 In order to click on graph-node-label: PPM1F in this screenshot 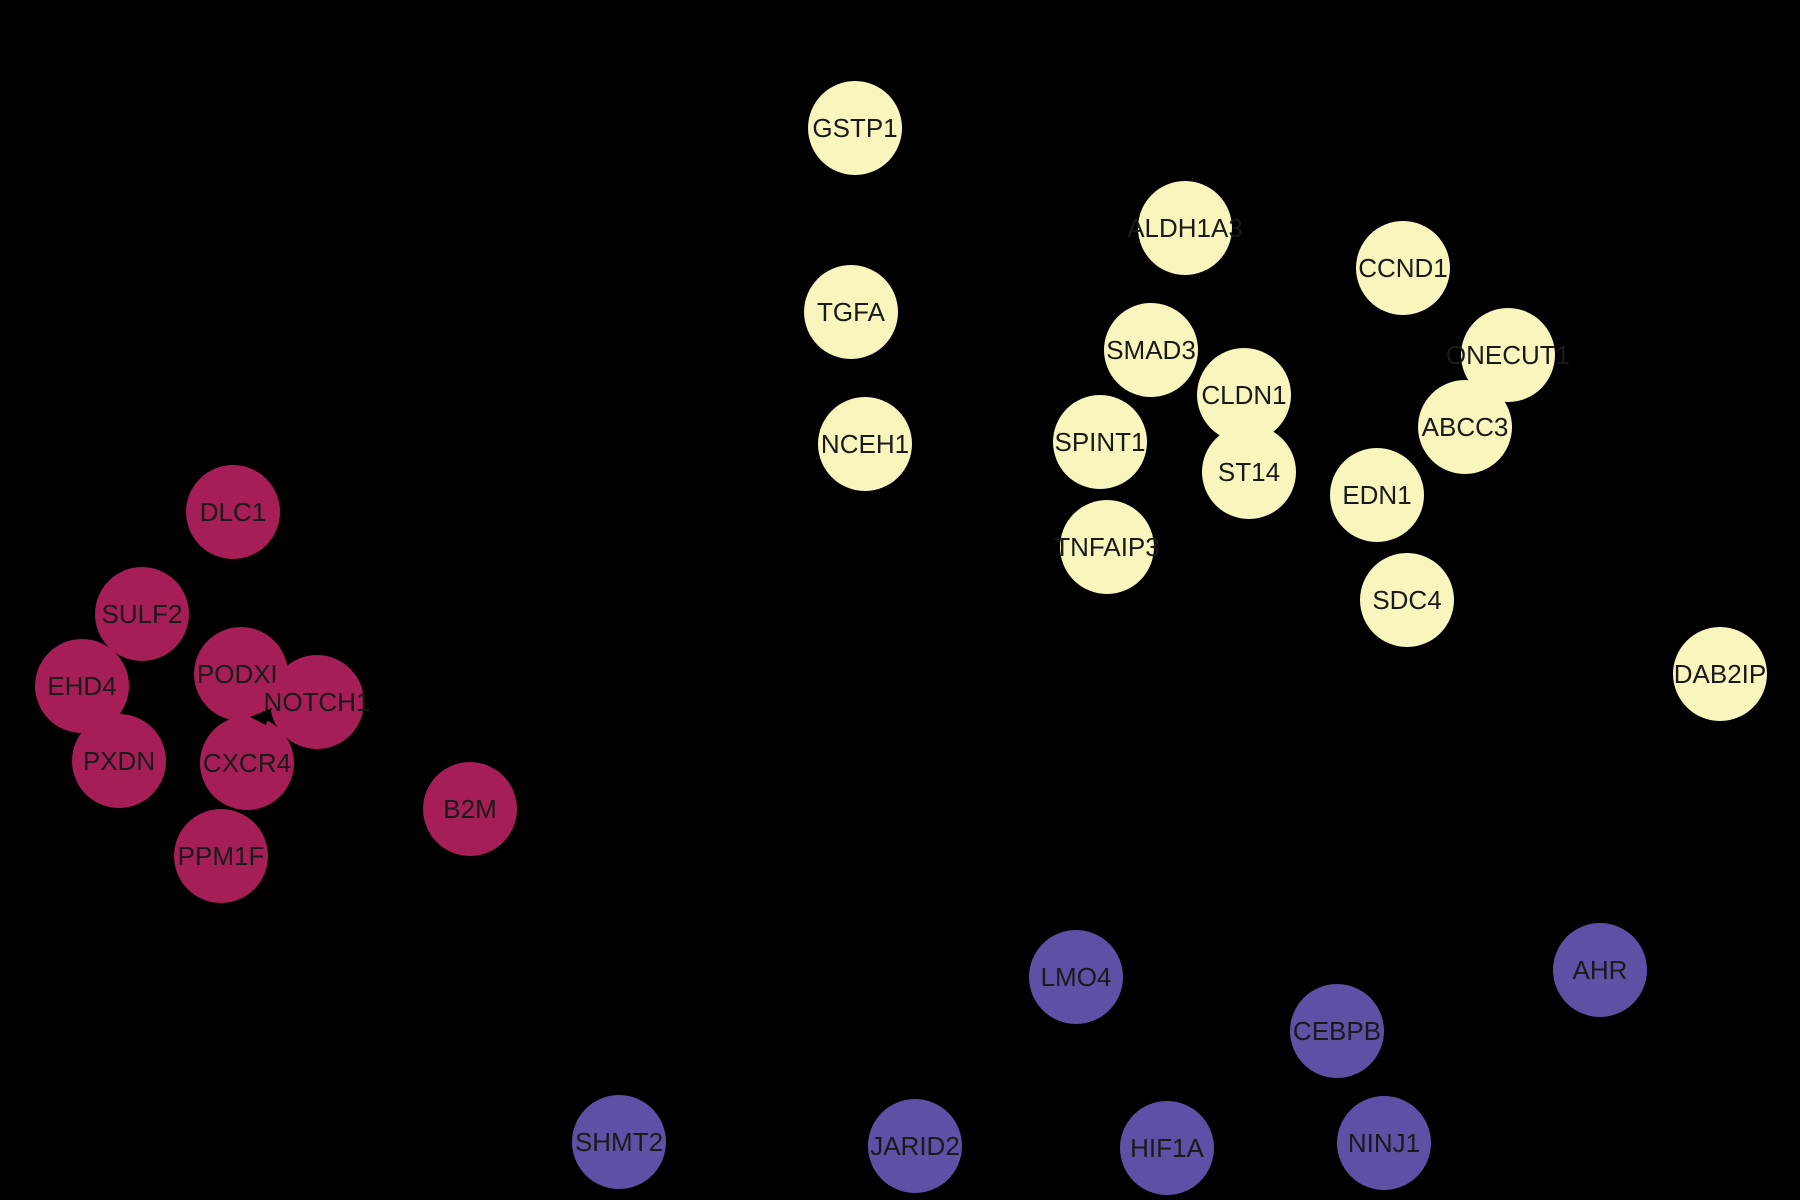, I will do `click(221, 856)`.